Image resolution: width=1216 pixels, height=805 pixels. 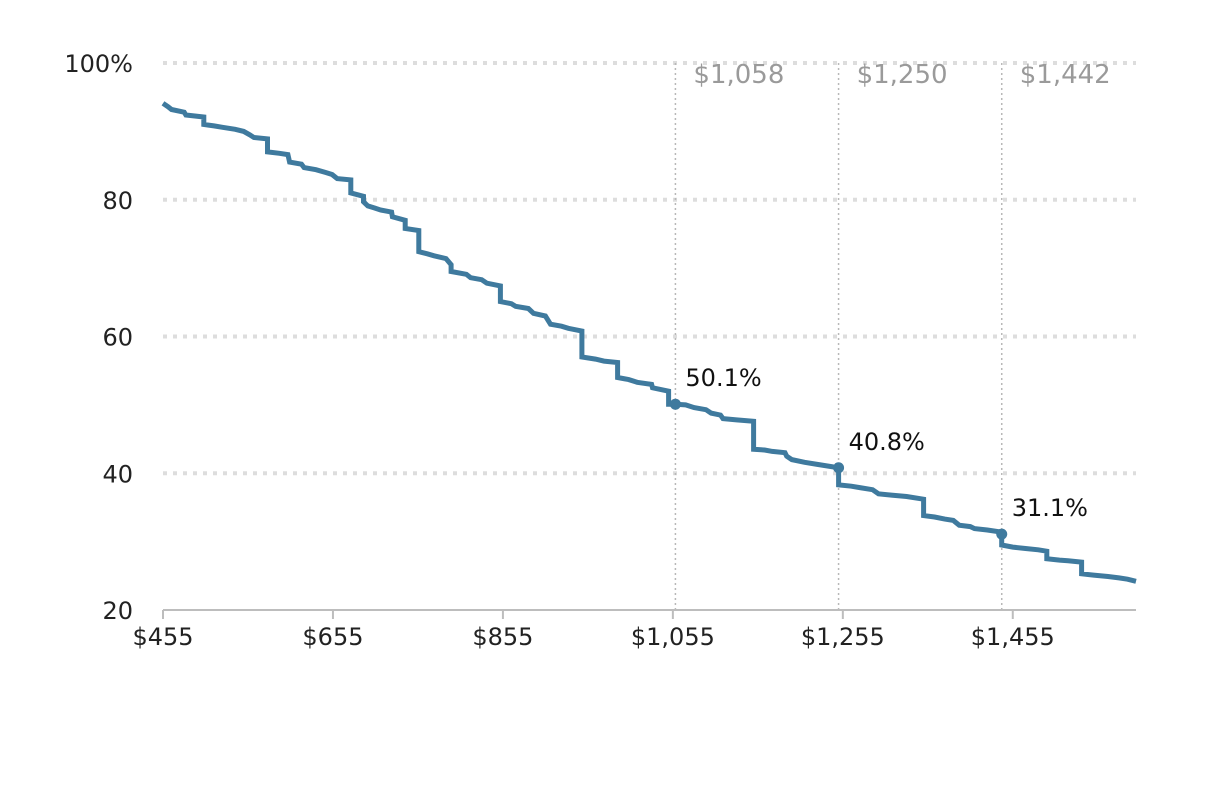 I want to click on y-tick-label: 20, so click(x=117, y=611).